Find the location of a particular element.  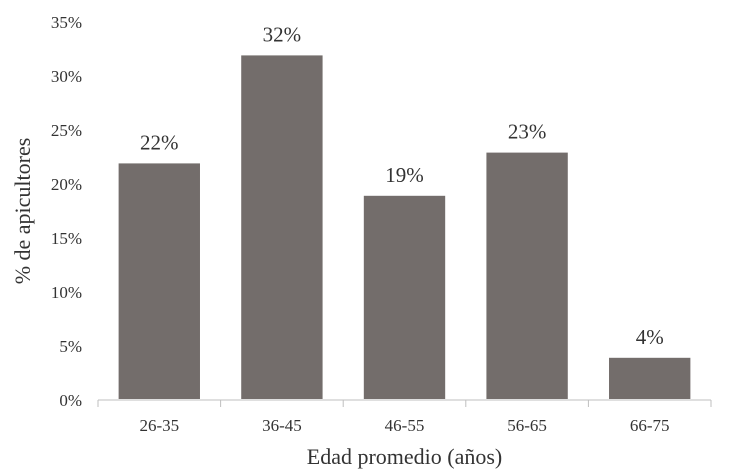

x-tick-label: 66-75 is located at coordinates (650, 425).